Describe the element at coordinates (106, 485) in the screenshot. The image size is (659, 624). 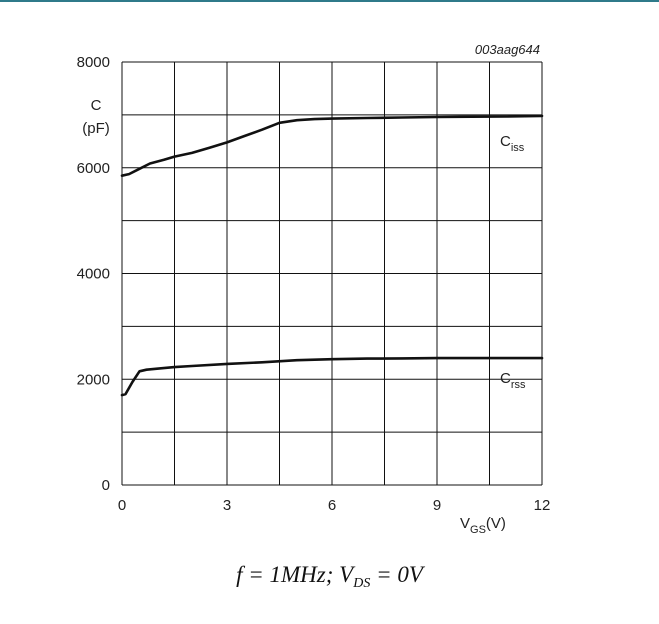
I see `y-tick-label: 0` at that location.